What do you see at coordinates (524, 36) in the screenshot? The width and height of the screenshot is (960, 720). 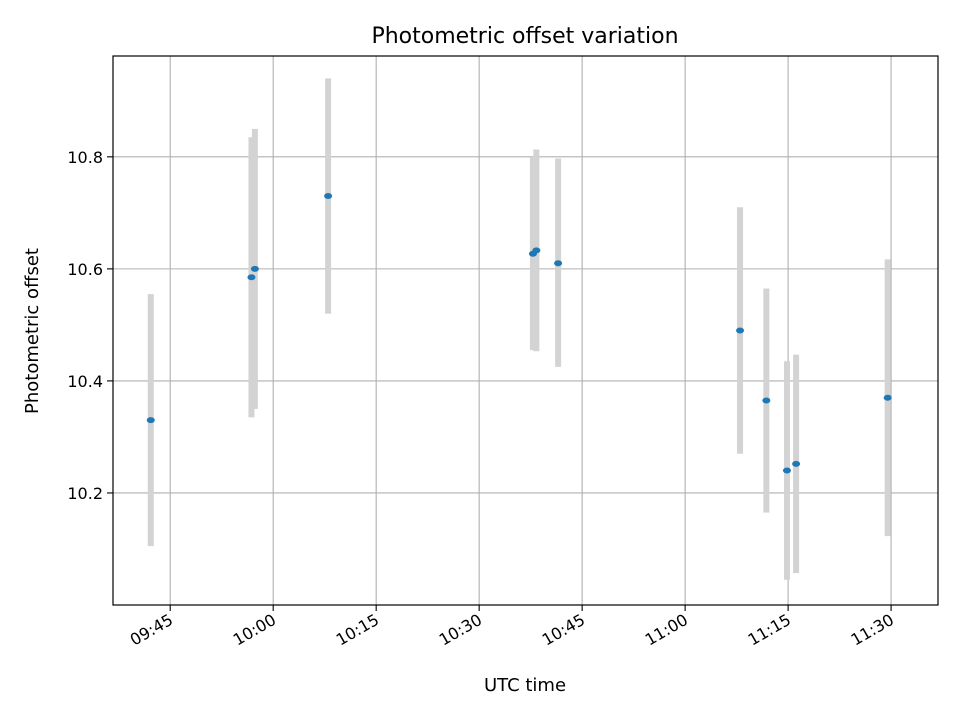 I see `chart-title: Photometric offset variation` at bounding box center [524, 36].